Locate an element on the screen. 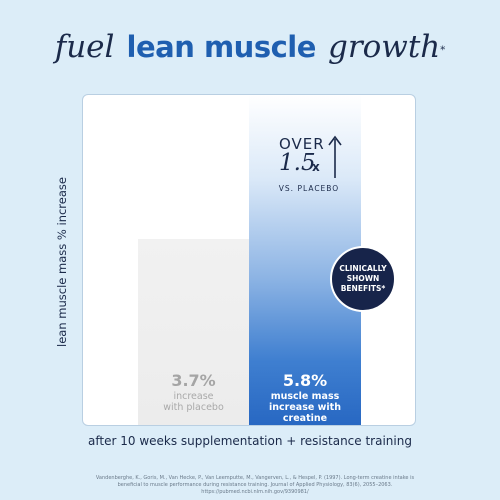  bar-label-placebo: increase with placebo is located at coordinates (193, 402).